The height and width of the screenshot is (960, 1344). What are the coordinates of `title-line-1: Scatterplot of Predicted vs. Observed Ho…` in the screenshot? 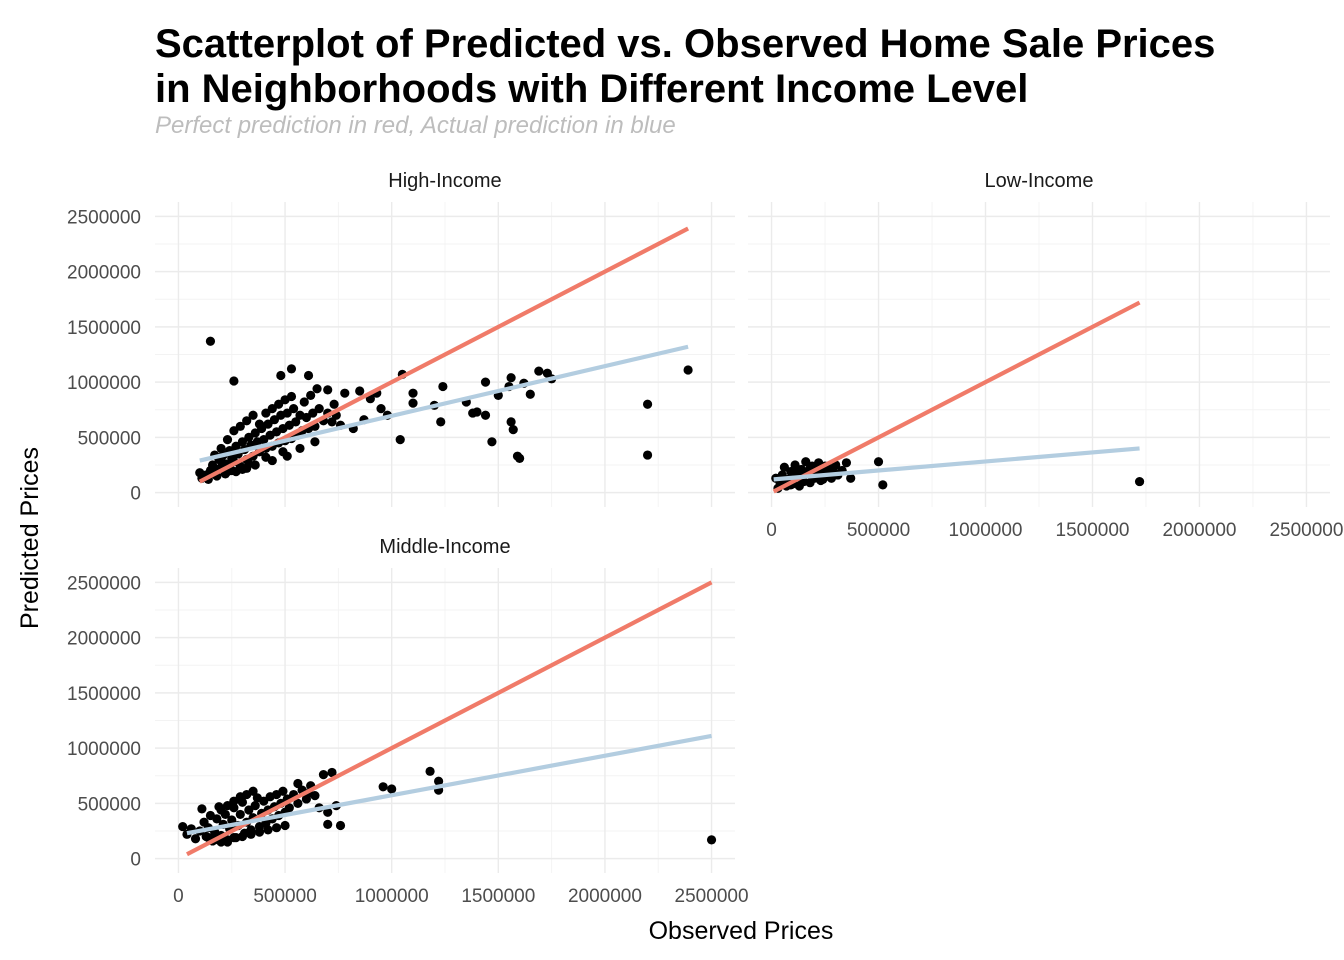 It's located at (685, 44).